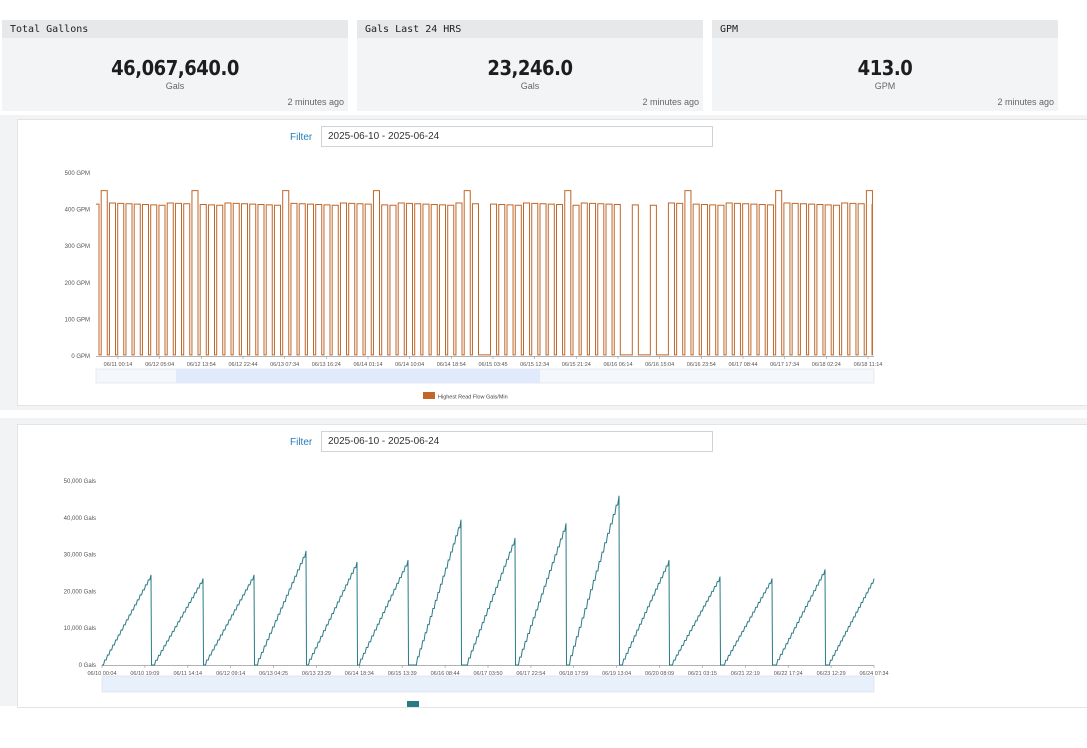 The width and height of the screenshot is (1087, 748). Describe the element at coordinates (175, 29) in the screenshot. I see `card-title: Total Gallons` at that location.